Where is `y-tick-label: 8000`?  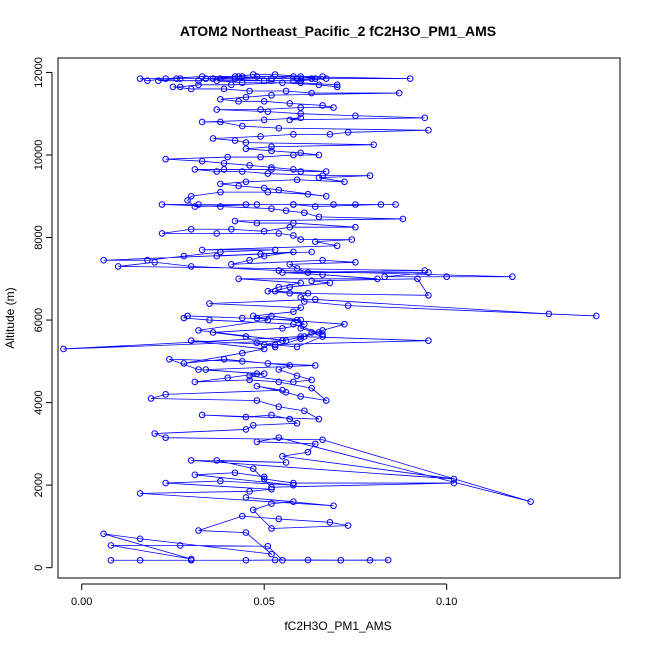
y-tick-label: 8000 is located at coordinates (39, 237).